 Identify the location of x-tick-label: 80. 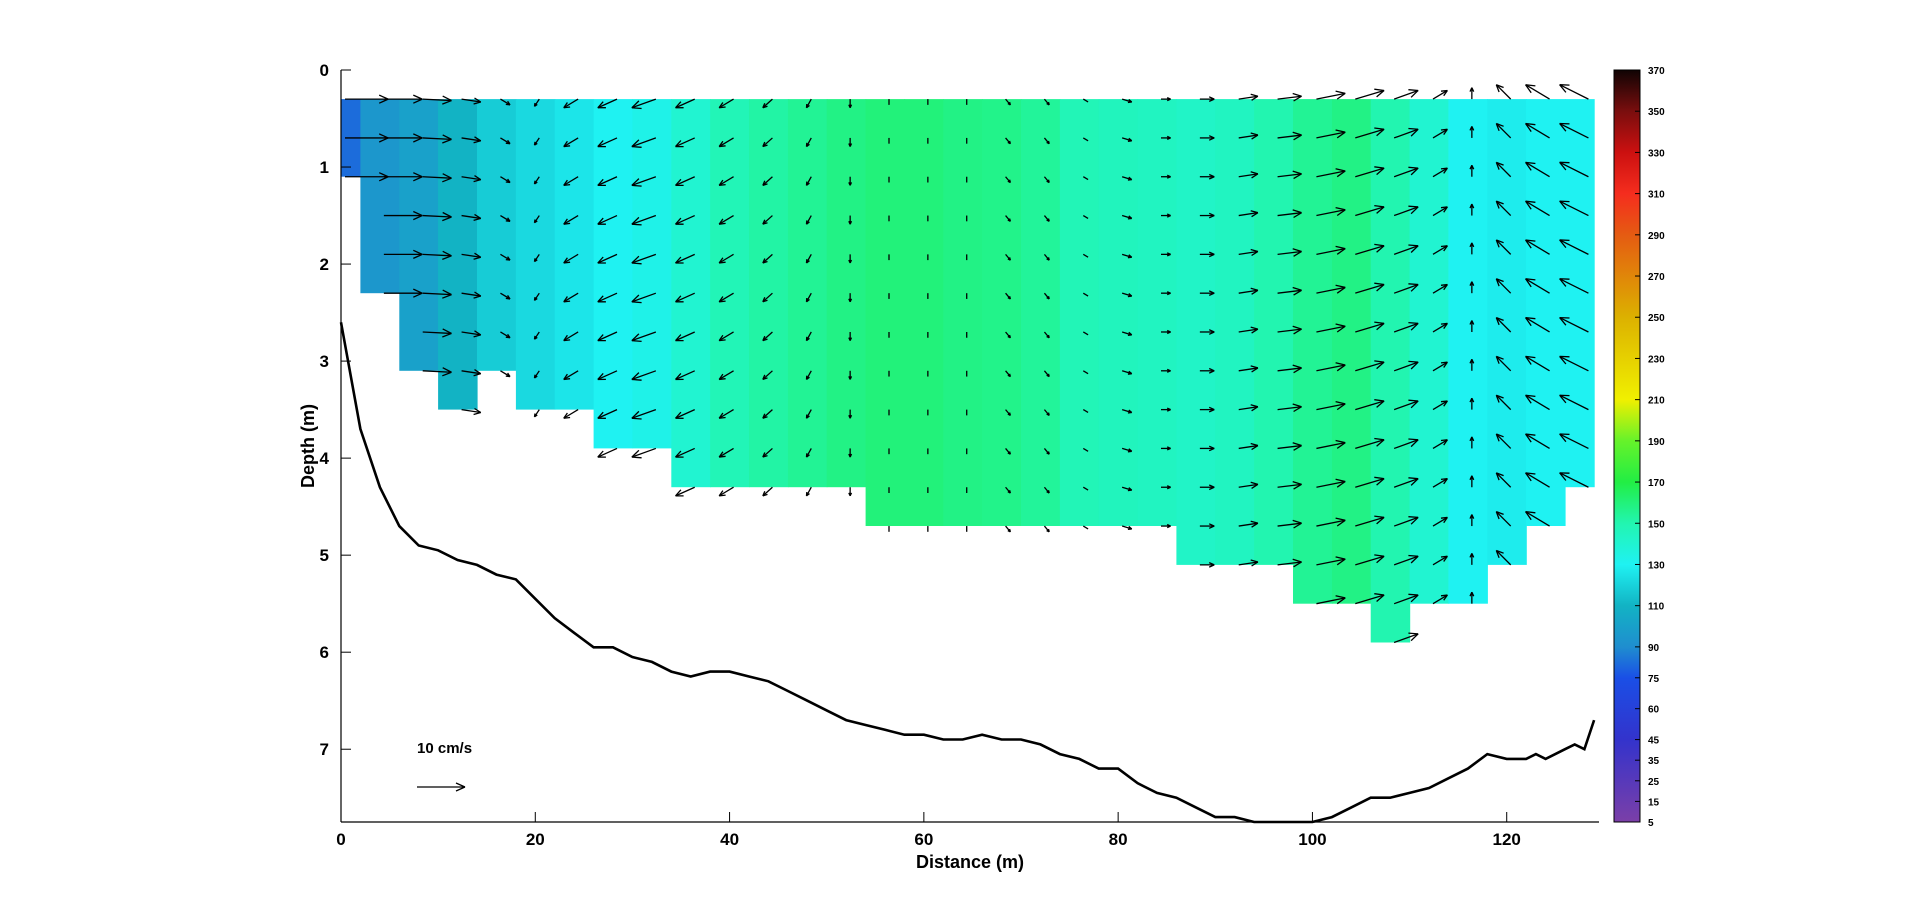
(1118, 839).